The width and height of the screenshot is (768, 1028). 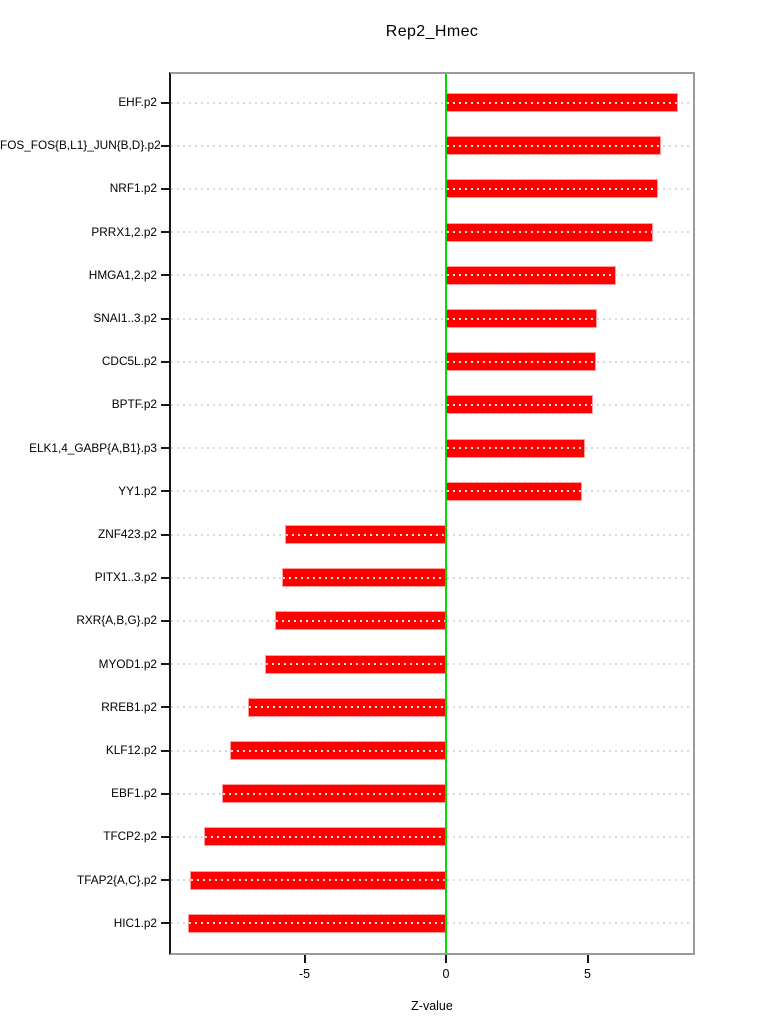 What do you see at coordinates (134, 793) in the screenshot?
I see `y-axis-label: EBF1.p2` at bounding box center [134, 793].